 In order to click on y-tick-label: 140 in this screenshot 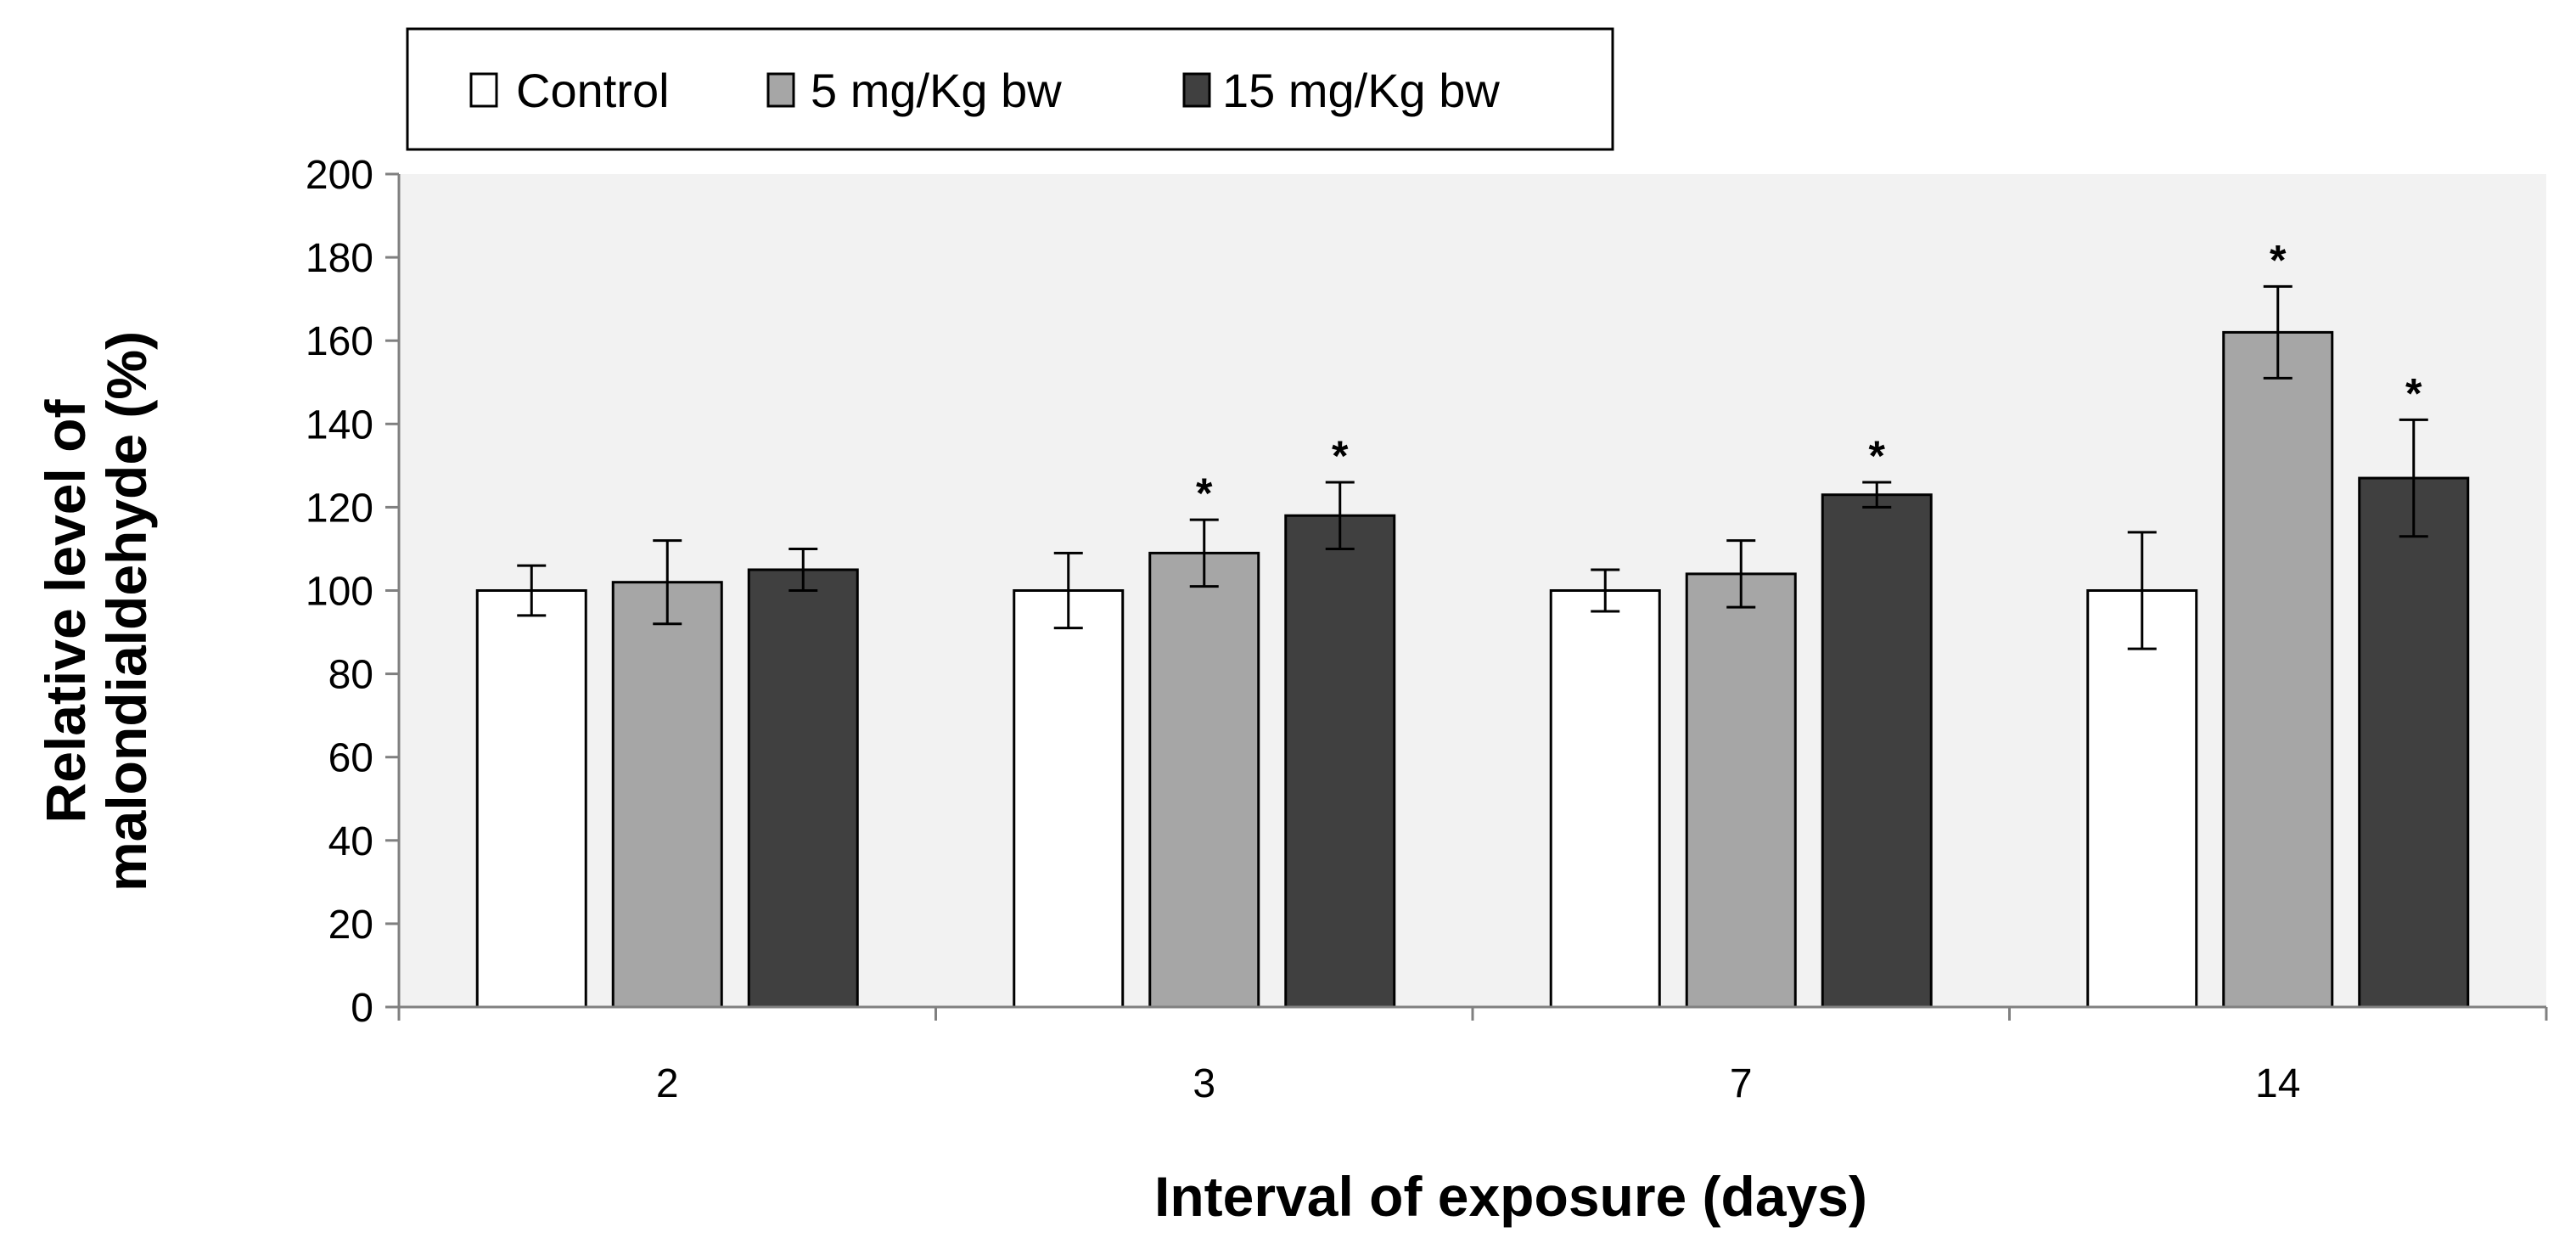, I will do `click(339, 425)`.